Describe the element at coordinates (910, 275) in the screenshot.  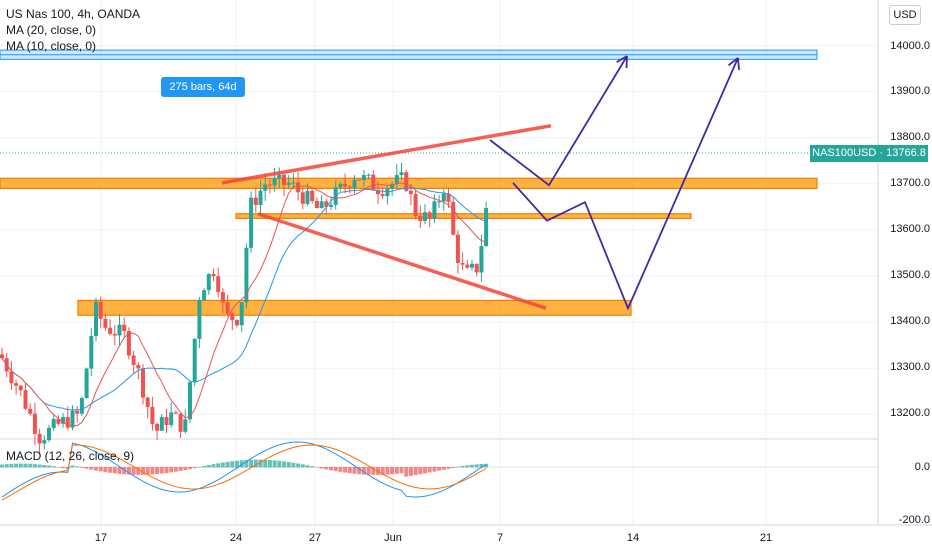
I see `y-tick: 13500.0` at that location.